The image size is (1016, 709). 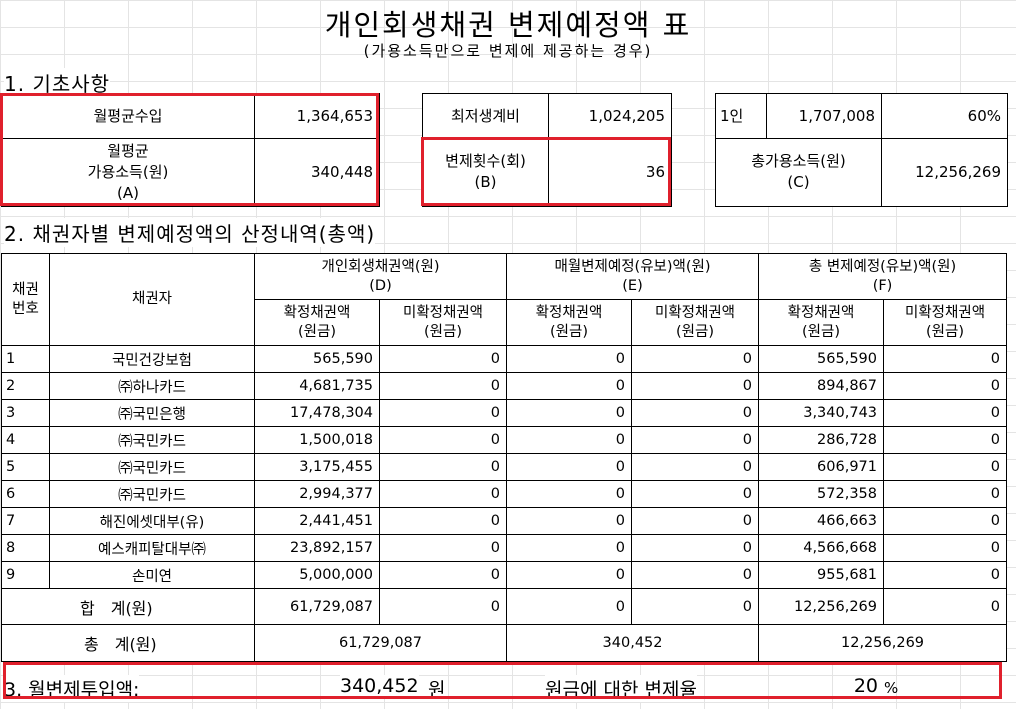 I want to click on header-claim-amount: 개인회생채권액(원) (D), so click(x=380, y=276).